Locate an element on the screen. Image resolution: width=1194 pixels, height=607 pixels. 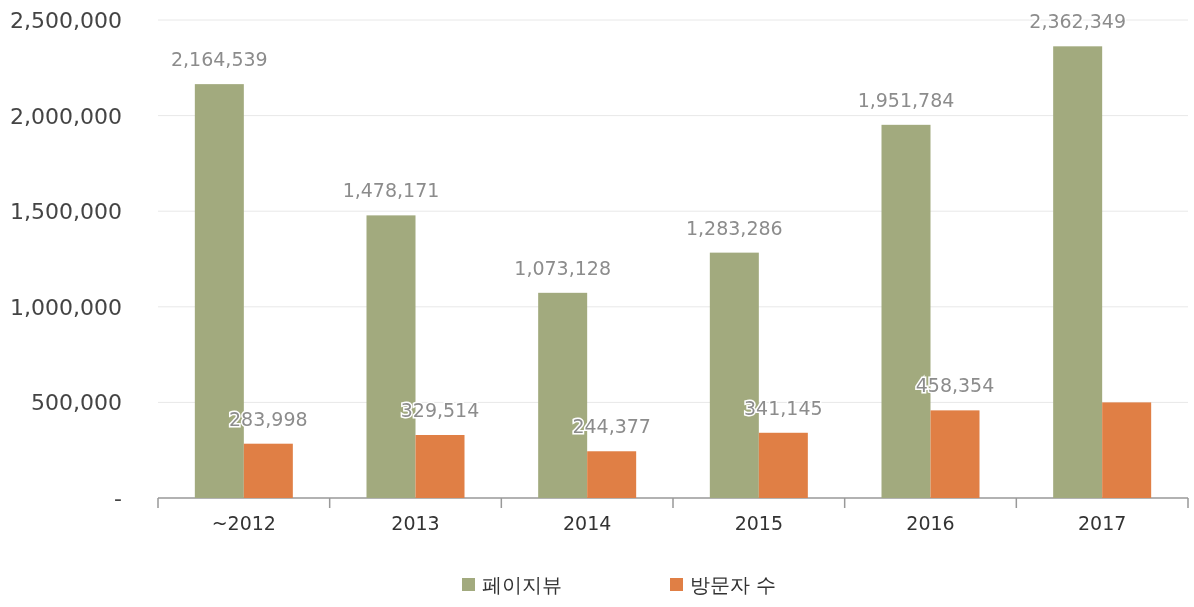
data-label: 1,478,171 is located at coordinates (391, 190).